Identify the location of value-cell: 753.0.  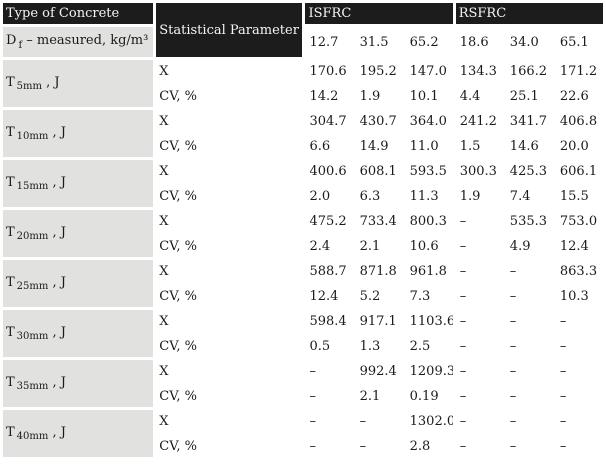
(578, 221).